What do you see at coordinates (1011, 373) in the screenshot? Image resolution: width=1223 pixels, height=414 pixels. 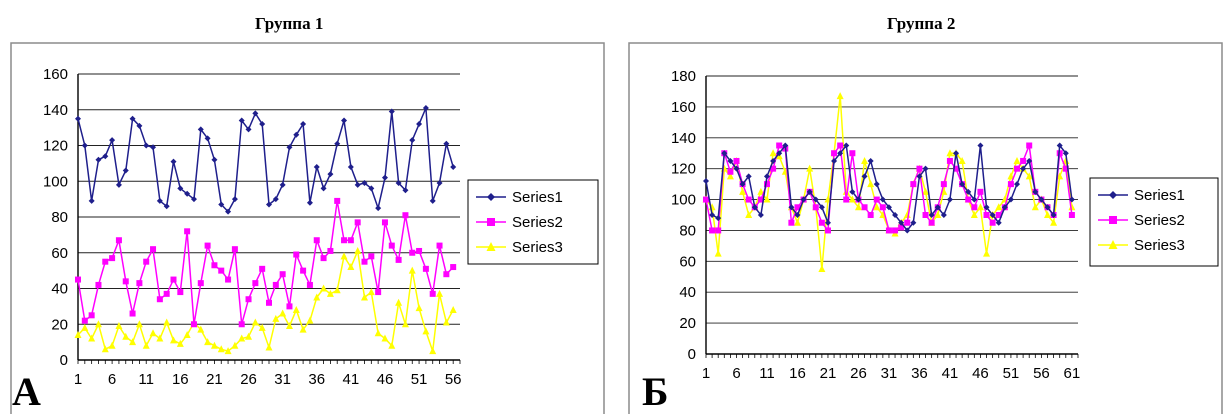 I see `x-tick-label: 51` at bounding box center [1011, 373].